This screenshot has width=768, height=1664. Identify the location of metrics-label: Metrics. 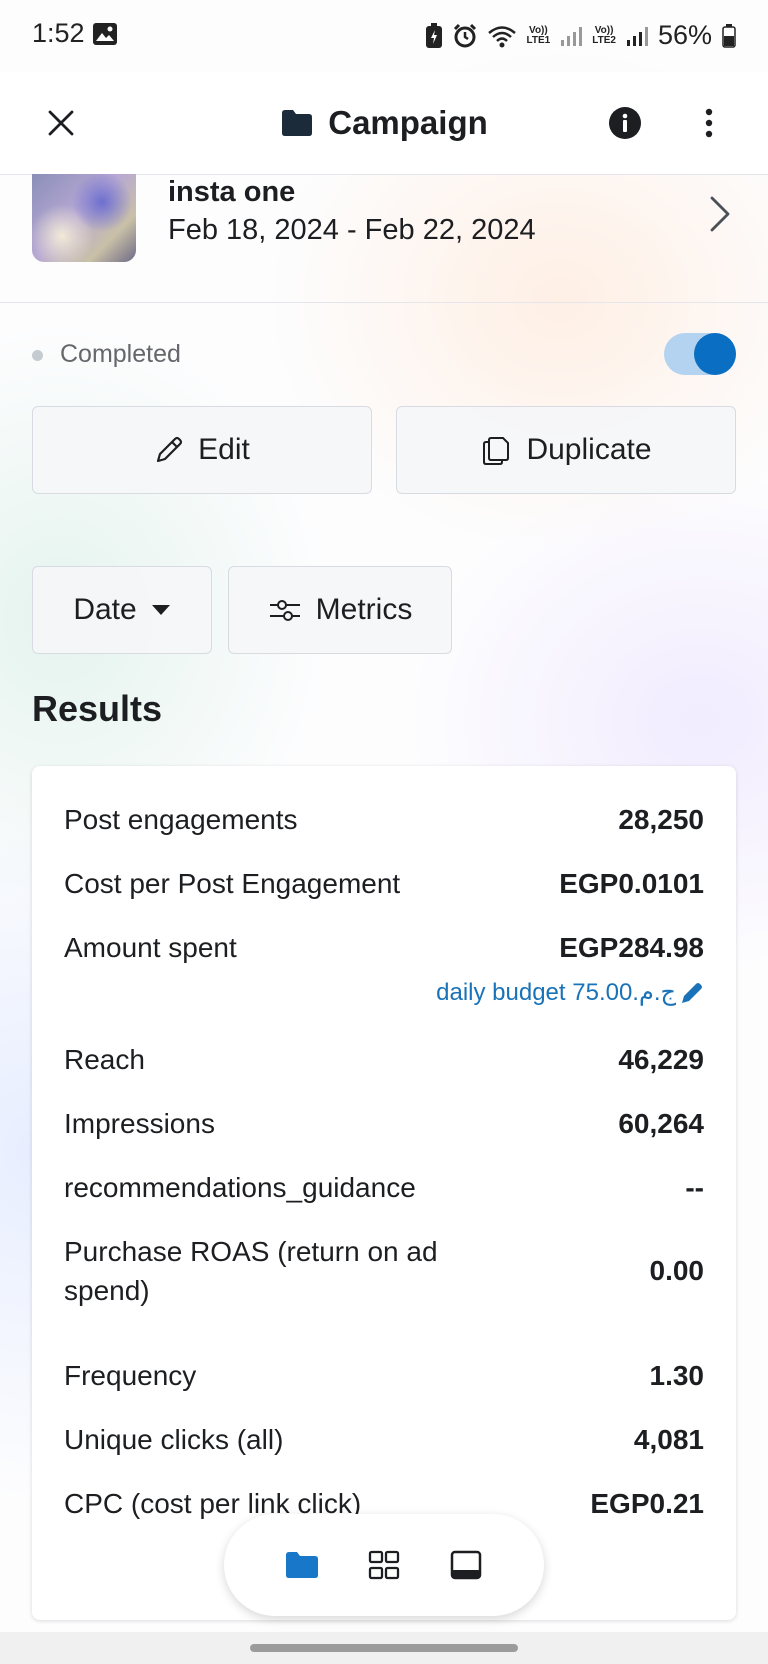
(364, 609).